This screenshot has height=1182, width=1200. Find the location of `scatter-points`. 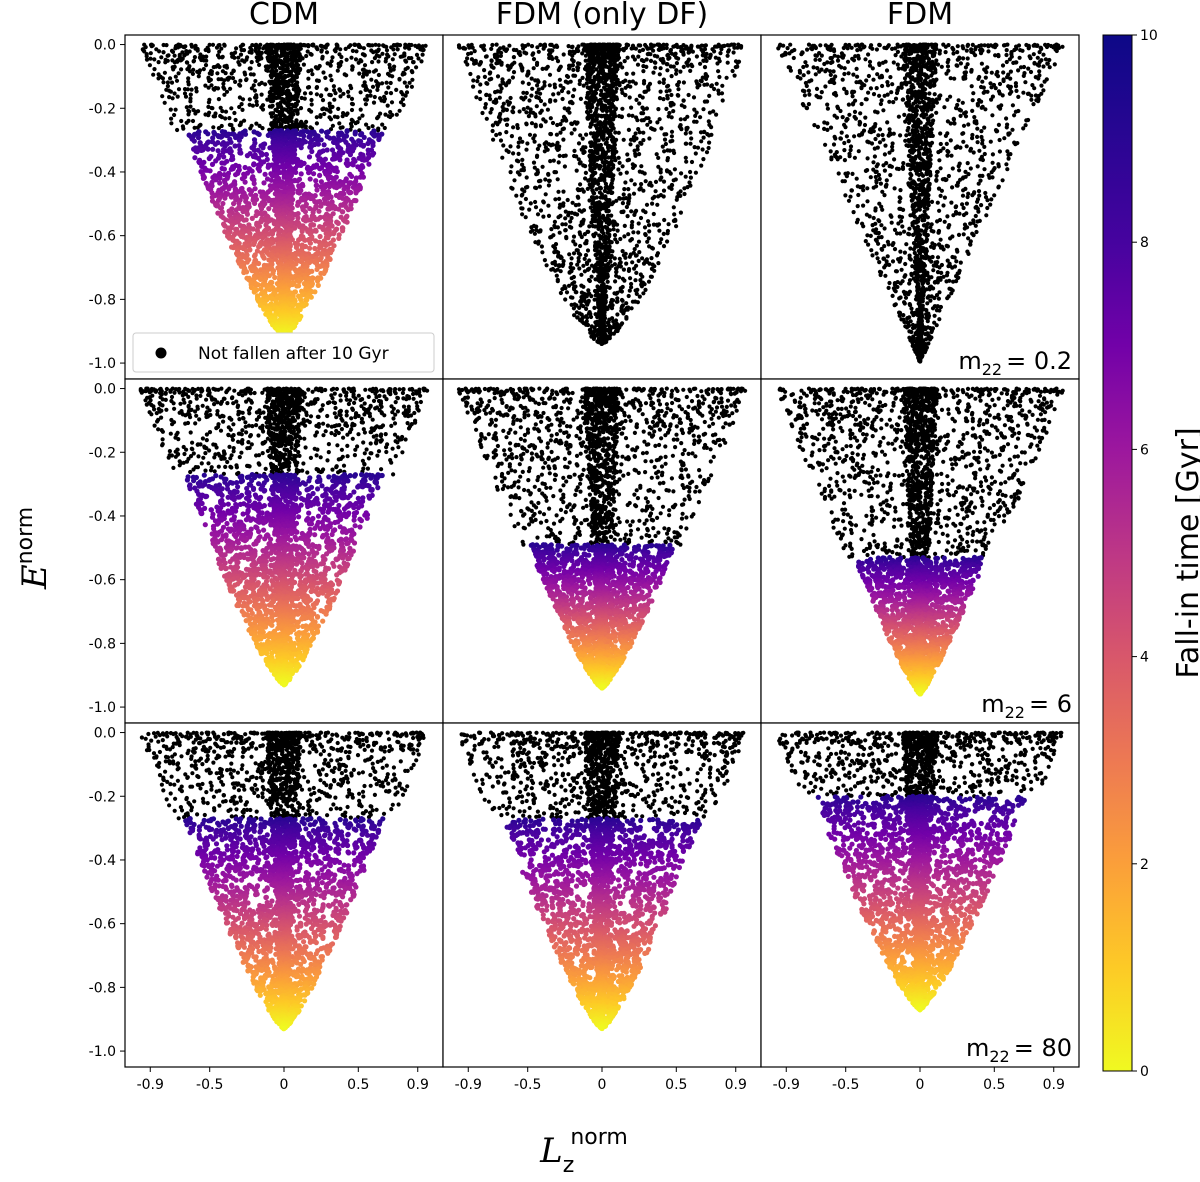

scatter-points is located at coordinates (284, 191).